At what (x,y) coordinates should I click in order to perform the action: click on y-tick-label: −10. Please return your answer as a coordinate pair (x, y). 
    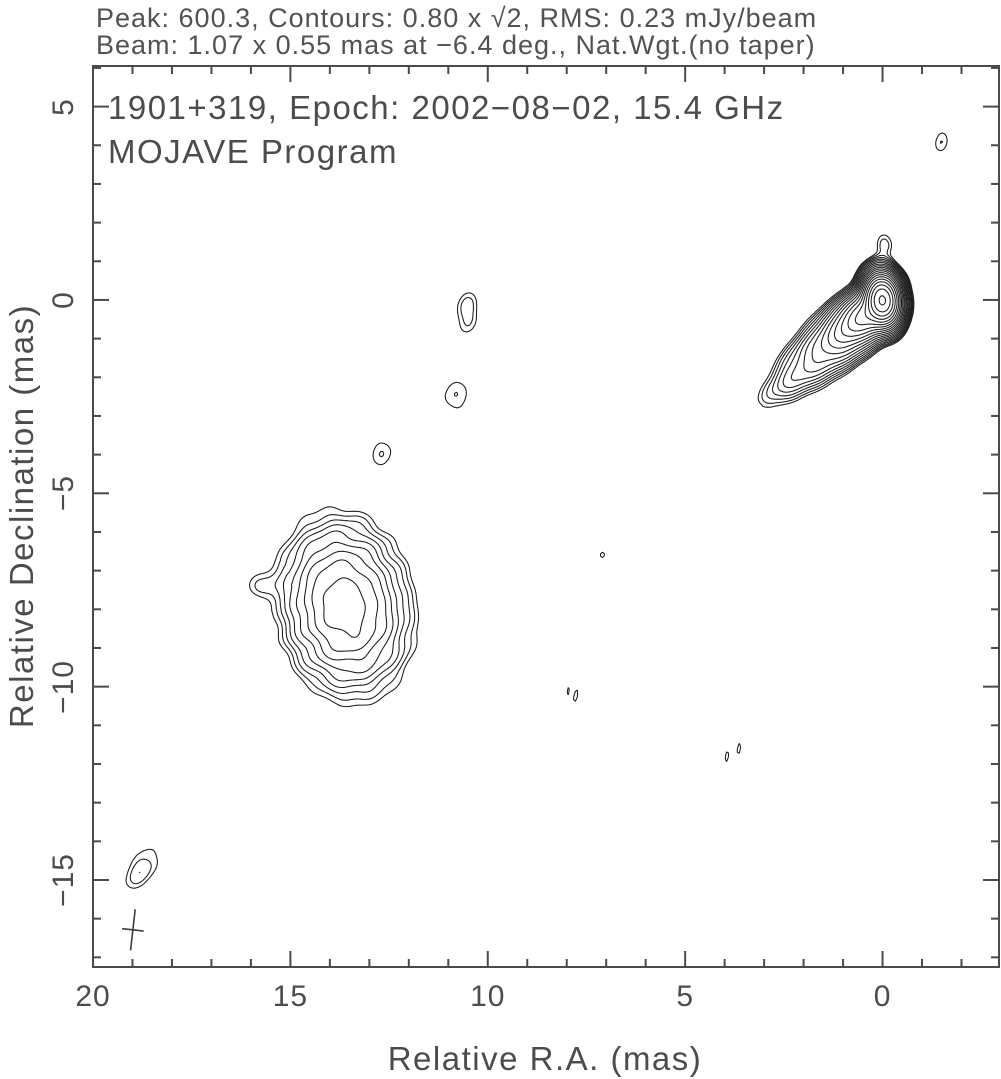
    Looking at the image, I should click on (63, 686).